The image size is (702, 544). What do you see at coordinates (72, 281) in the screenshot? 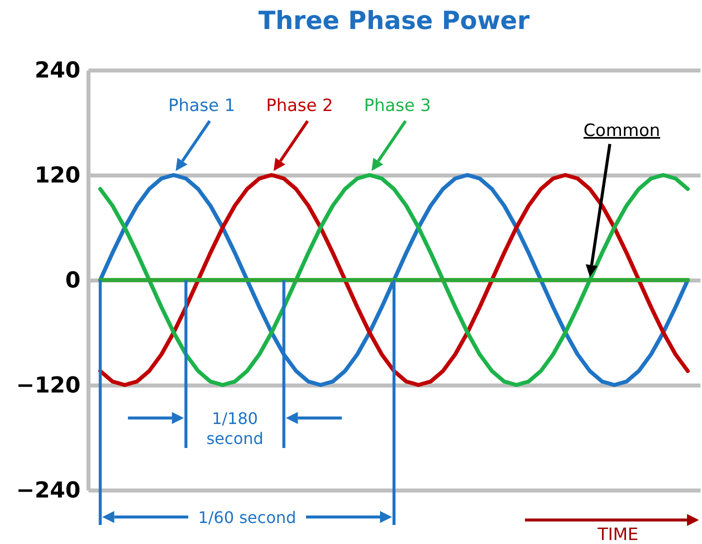
I see `y-tick-label: 0` at bounding box center [72, 281].